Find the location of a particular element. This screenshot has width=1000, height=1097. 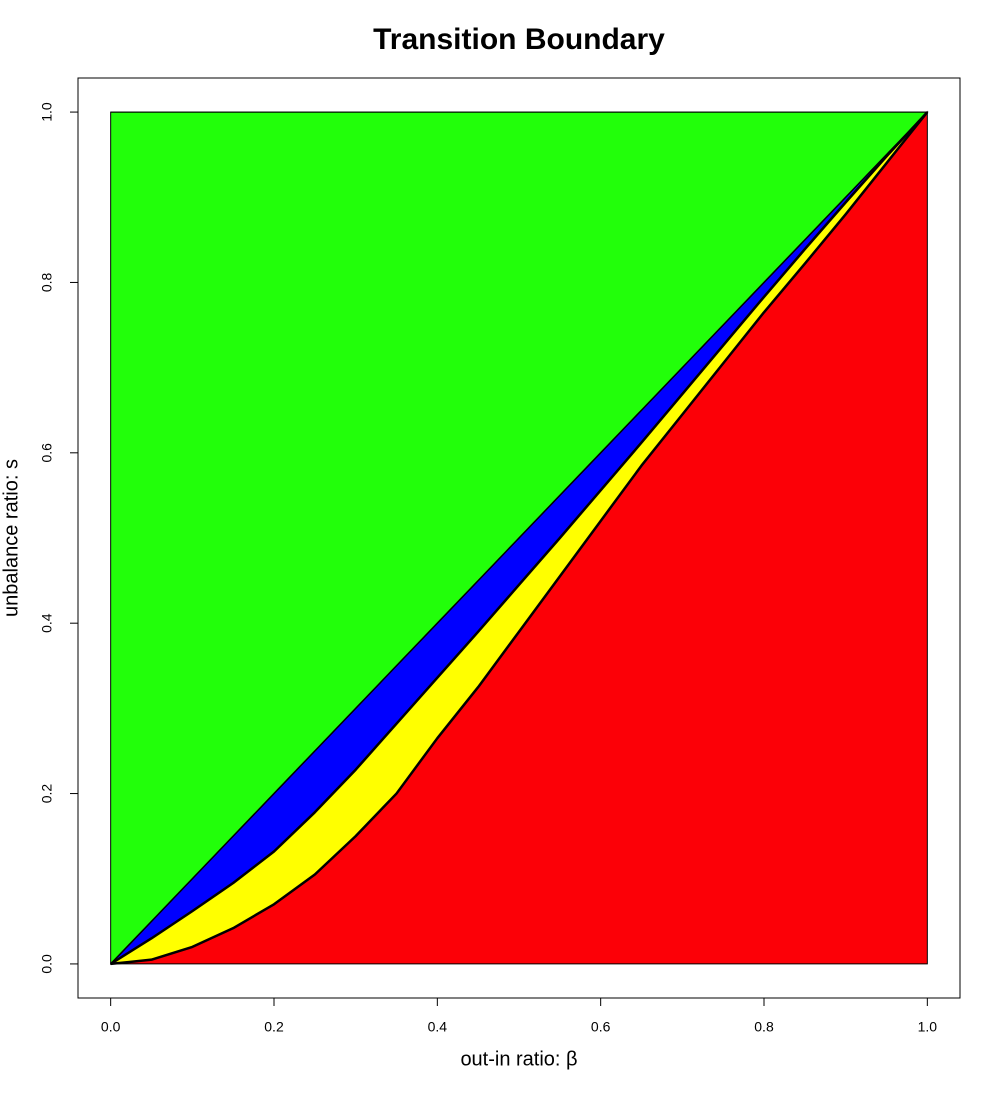

chart-title: Transition Boundary is located at coordinates (519, 39).